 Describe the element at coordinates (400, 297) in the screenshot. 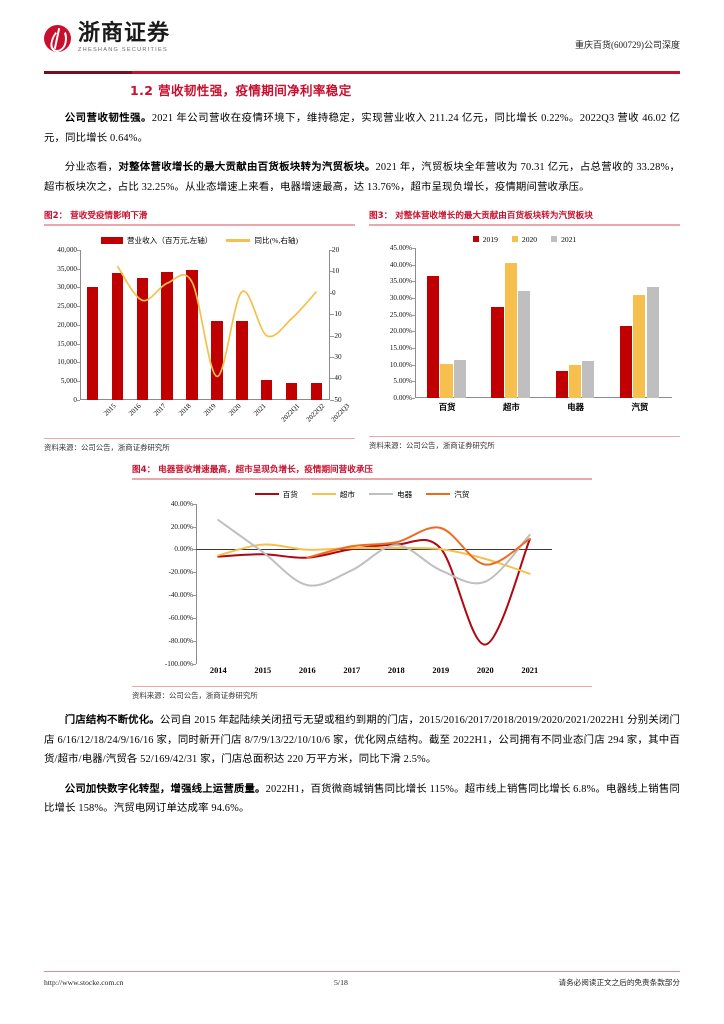

I see `figure-3-y-tick-label: 30.00%` at that location.